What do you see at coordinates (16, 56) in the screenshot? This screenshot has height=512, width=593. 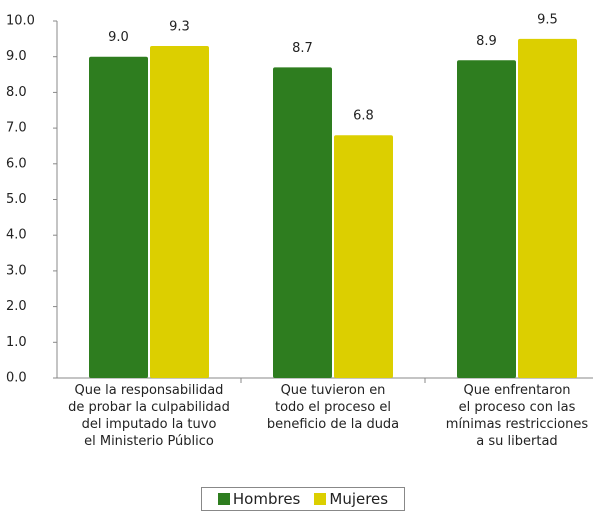 I see `y-tick-label: 9.0` at bounding box center [16, 56].